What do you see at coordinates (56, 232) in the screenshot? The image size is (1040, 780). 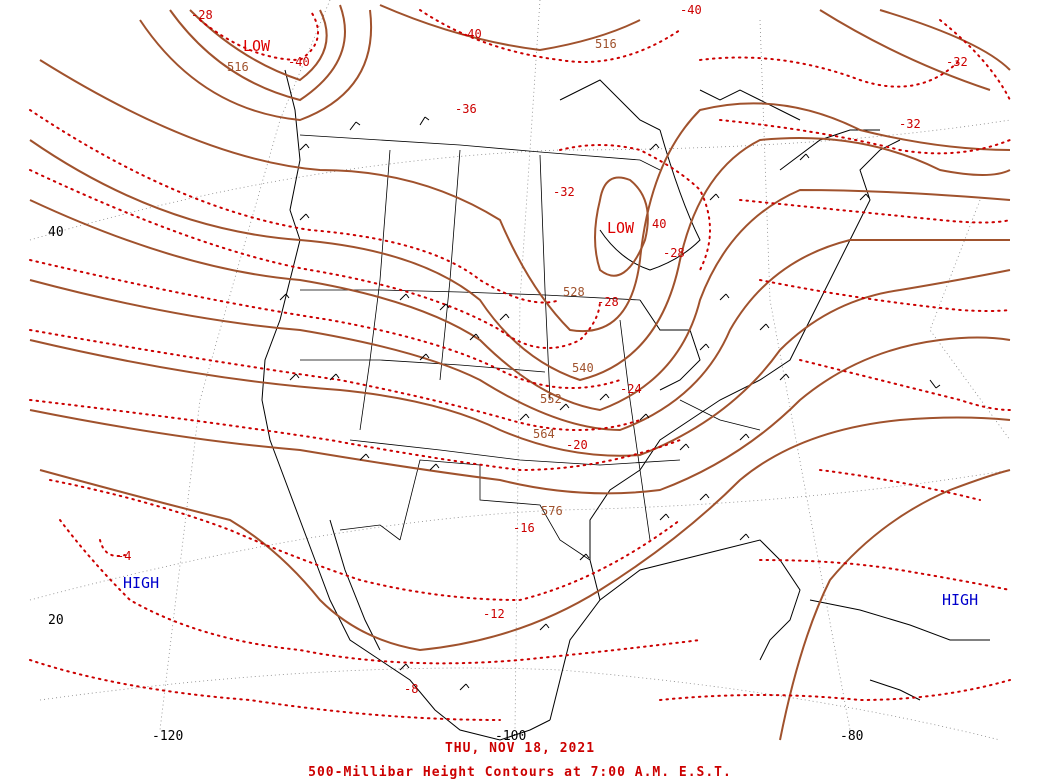 I see `latitude-label: 40` at bounding box center [56, 232].